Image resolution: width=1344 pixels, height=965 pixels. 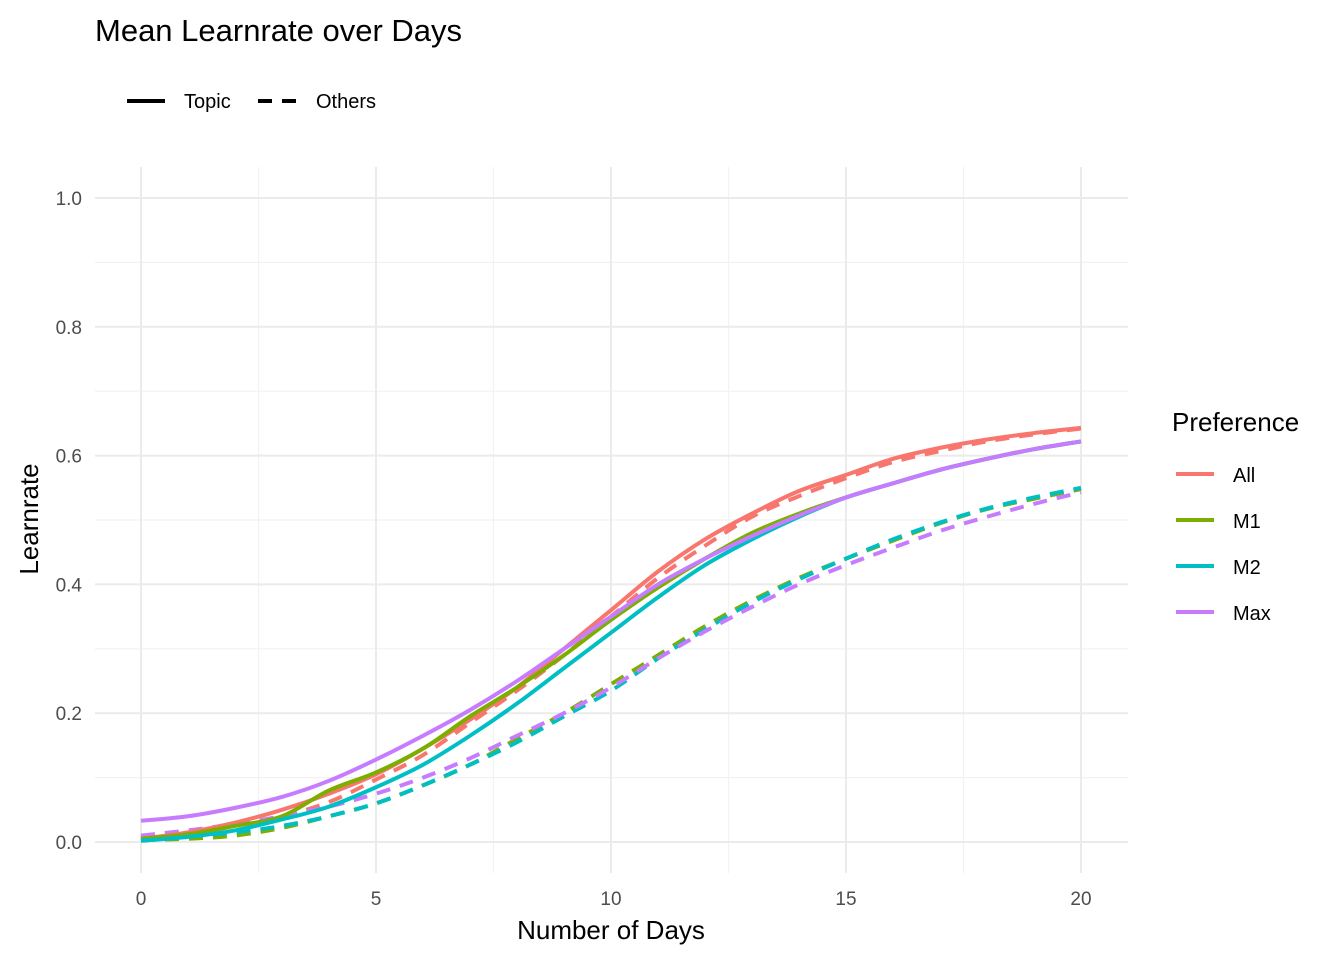 What do you see at coordinates (69, 585) in the screenshot?
I see `y-tick-label: 0.4` at bounding box center [69, 585].